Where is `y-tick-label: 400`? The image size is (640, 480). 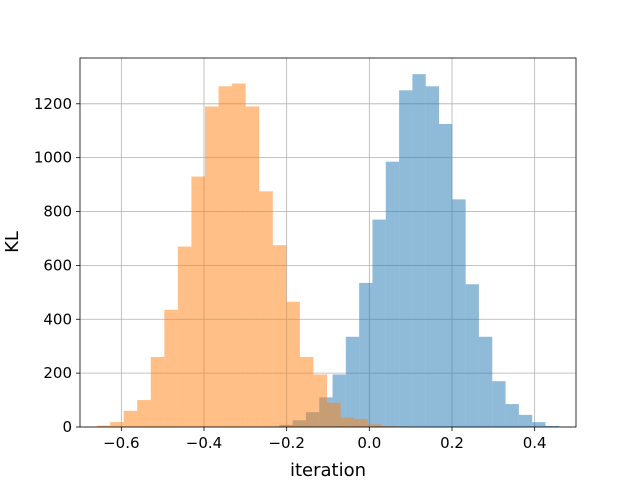 y-tick-label: 400 is located at coordinates (57, 319).